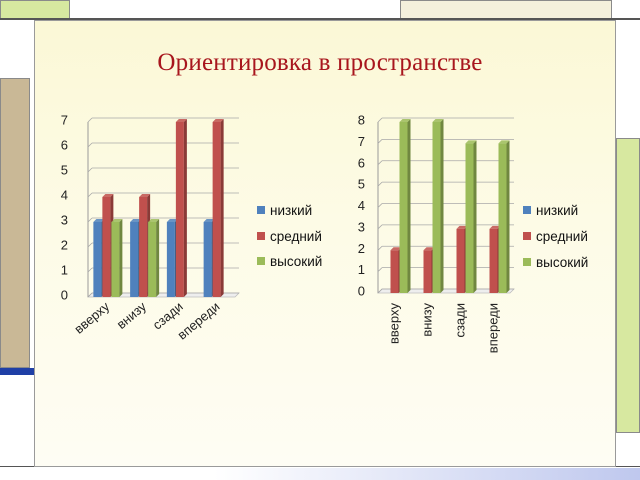  Describe the element at coordinates (91, 317) in the screenshot. I see `x-category-label: вверху` at that location.